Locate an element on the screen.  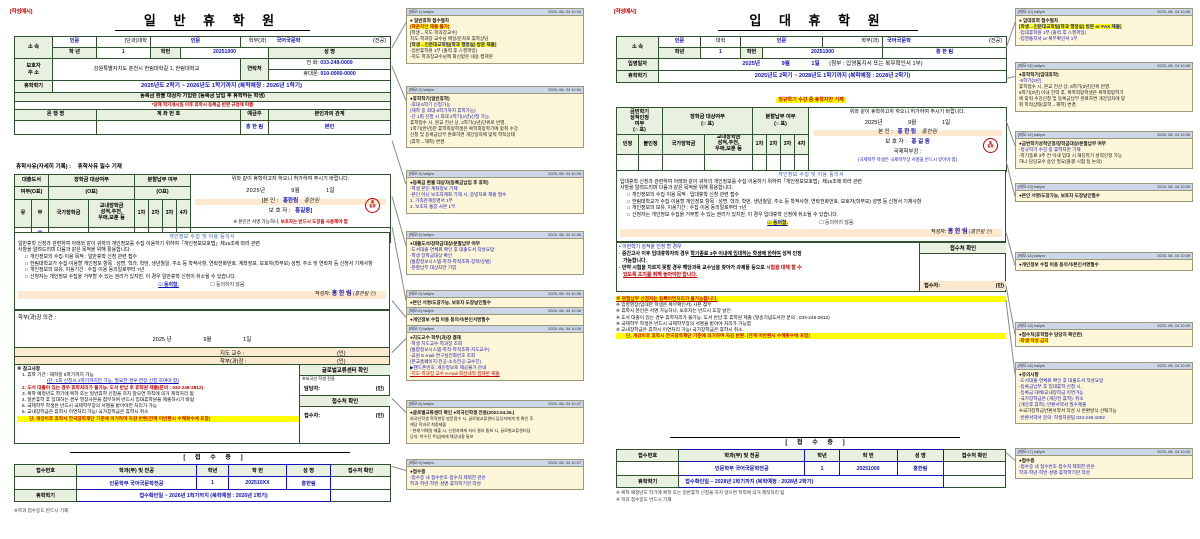
dept-head-label: 학부(과)장 : is located at coordinates (233, 362).